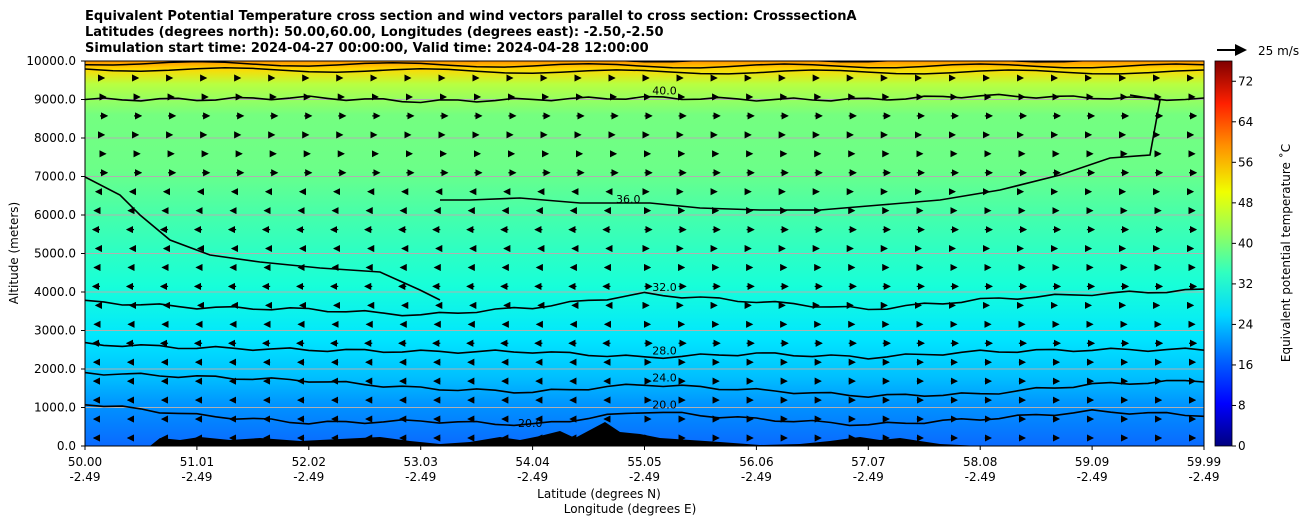 The height and width of the screenshot is (526, 1308). I want to click on colorbar-tick-label: 32, so click(1245, 284).